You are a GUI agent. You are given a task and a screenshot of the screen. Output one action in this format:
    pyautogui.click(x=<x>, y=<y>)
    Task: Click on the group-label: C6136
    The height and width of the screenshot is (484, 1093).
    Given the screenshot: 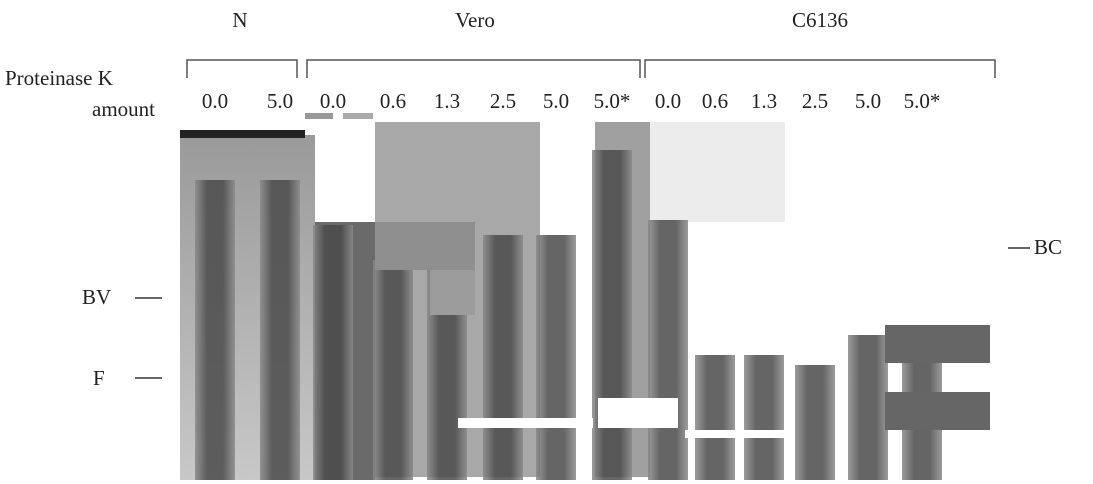 What is the action you would take?
    pyautogui.click(x=820, y=20)
    